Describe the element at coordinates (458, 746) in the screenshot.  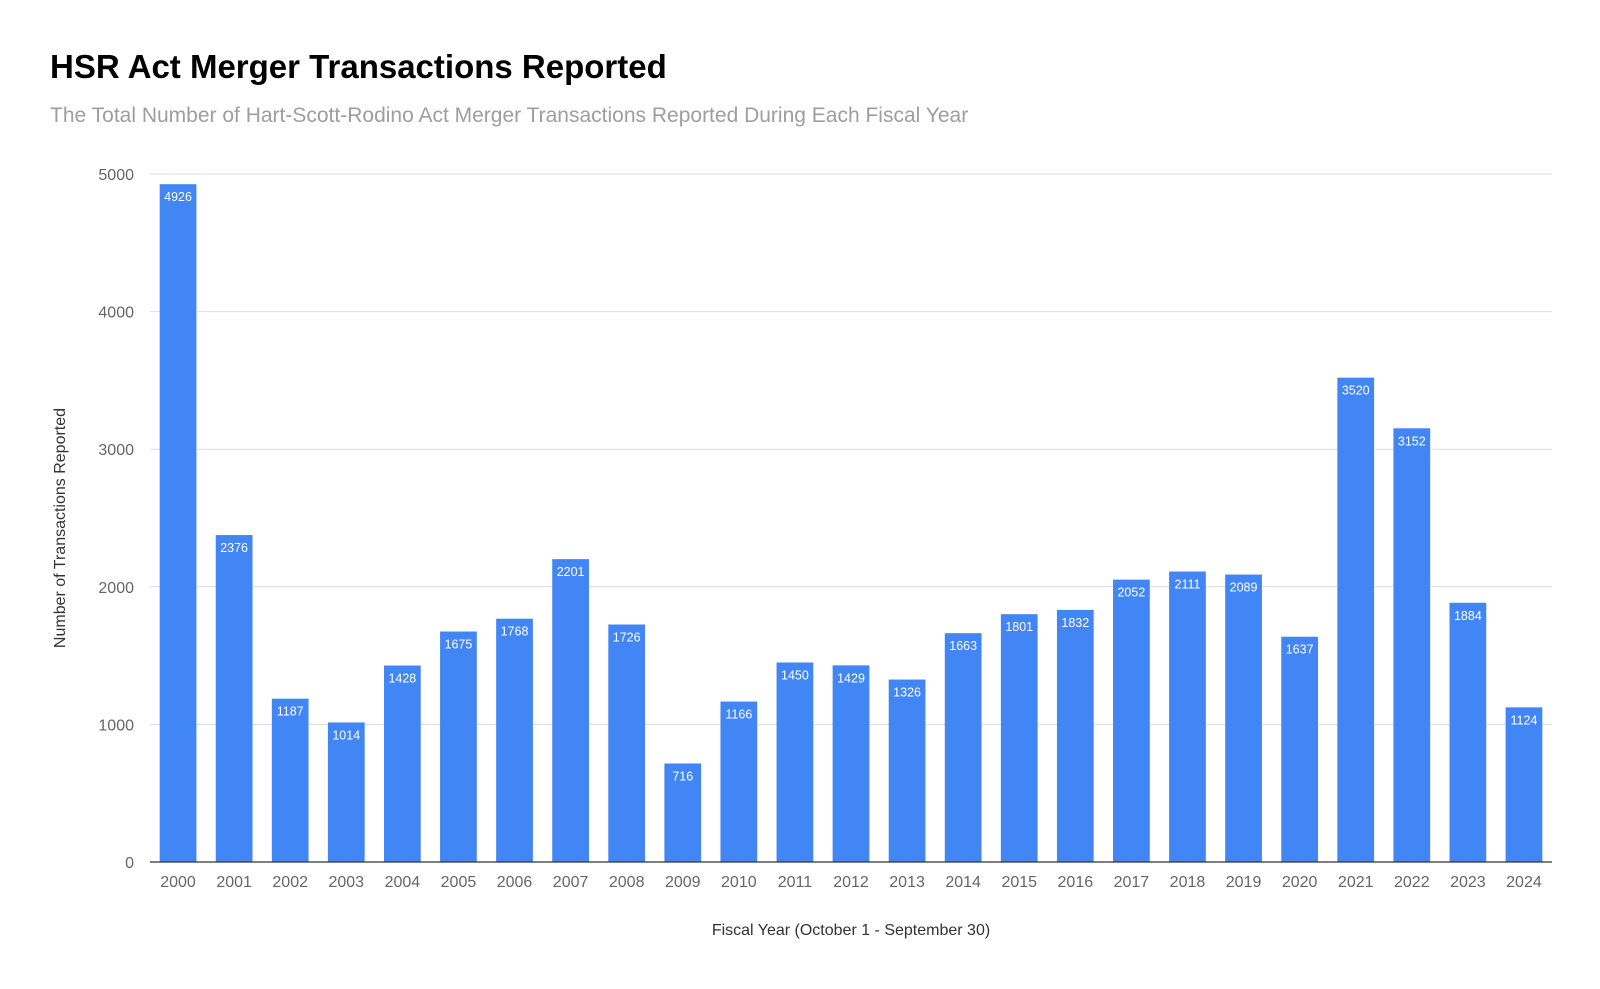
I see `bar-2005` at that location.